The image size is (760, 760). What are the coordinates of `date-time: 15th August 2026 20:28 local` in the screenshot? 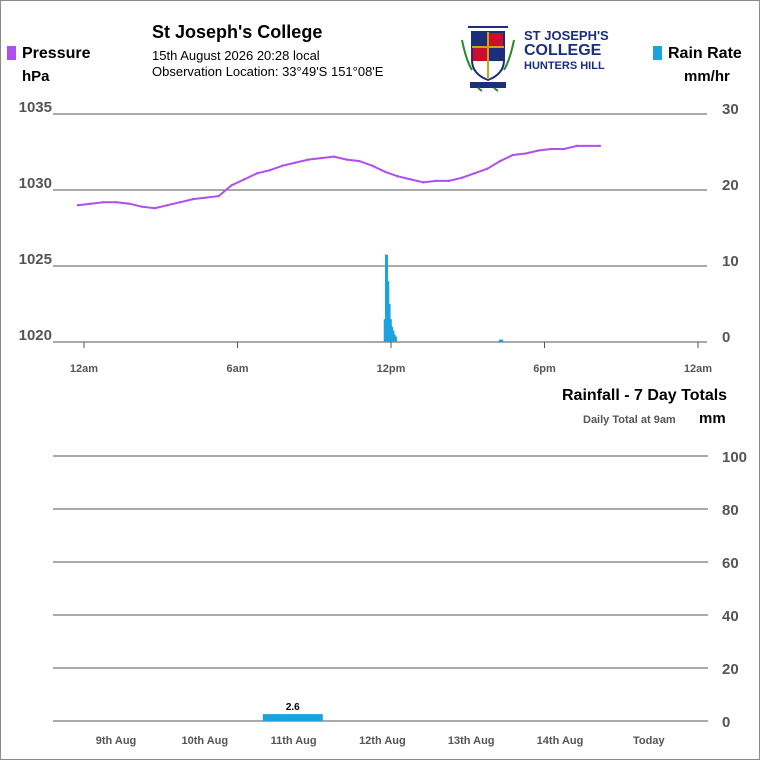 It's located at (236, 55).